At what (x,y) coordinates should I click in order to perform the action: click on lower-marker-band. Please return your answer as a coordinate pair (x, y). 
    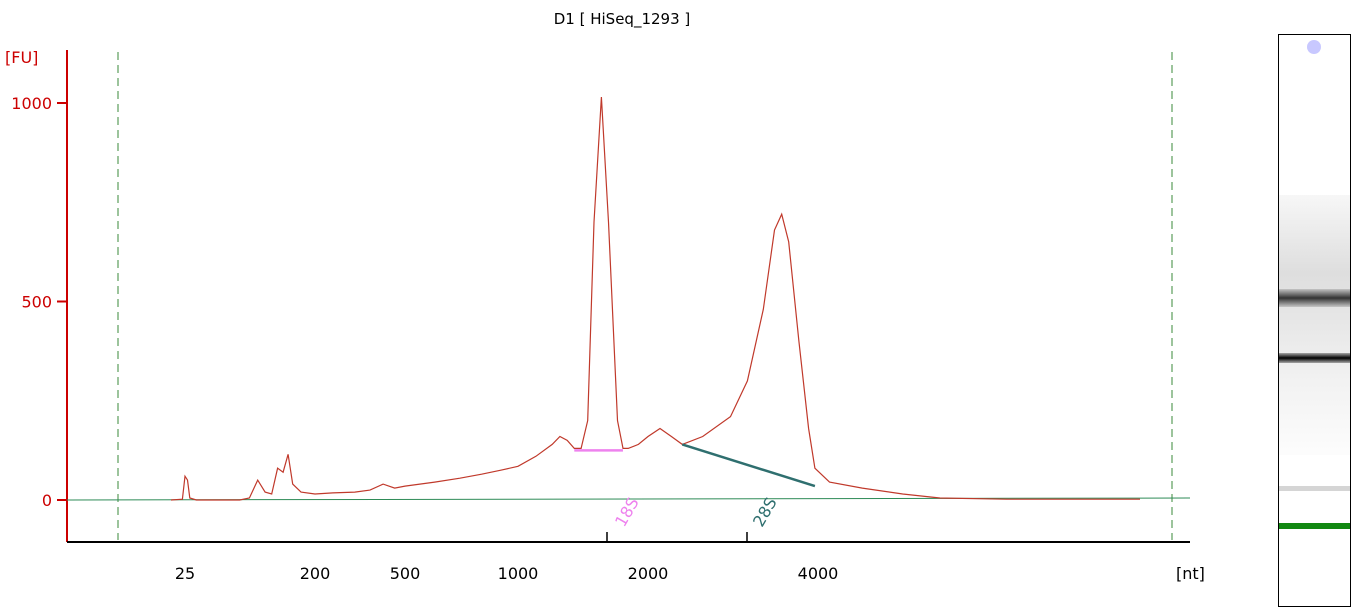
    Looking at the image, I should click on (1314, 526).